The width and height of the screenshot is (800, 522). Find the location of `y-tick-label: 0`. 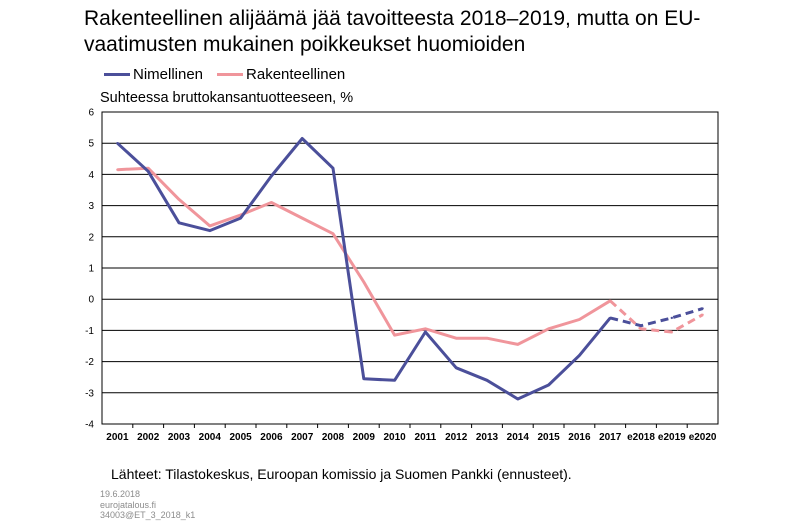

y-tick-label: 0 is located at coordinates (91, 300).